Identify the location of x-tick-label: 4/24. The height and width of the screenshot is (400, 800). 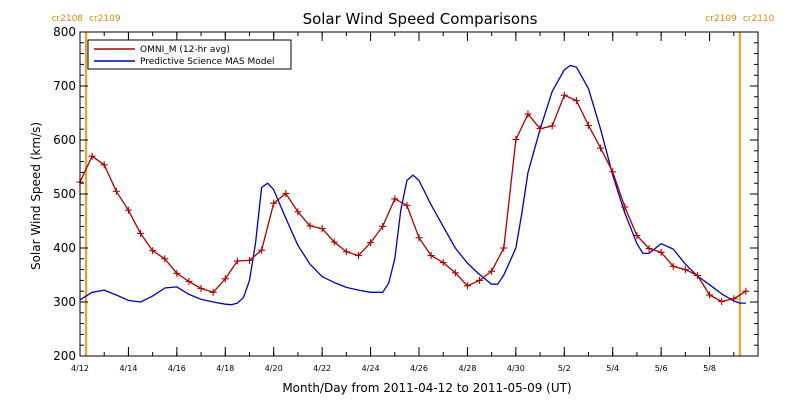
(371, 368).